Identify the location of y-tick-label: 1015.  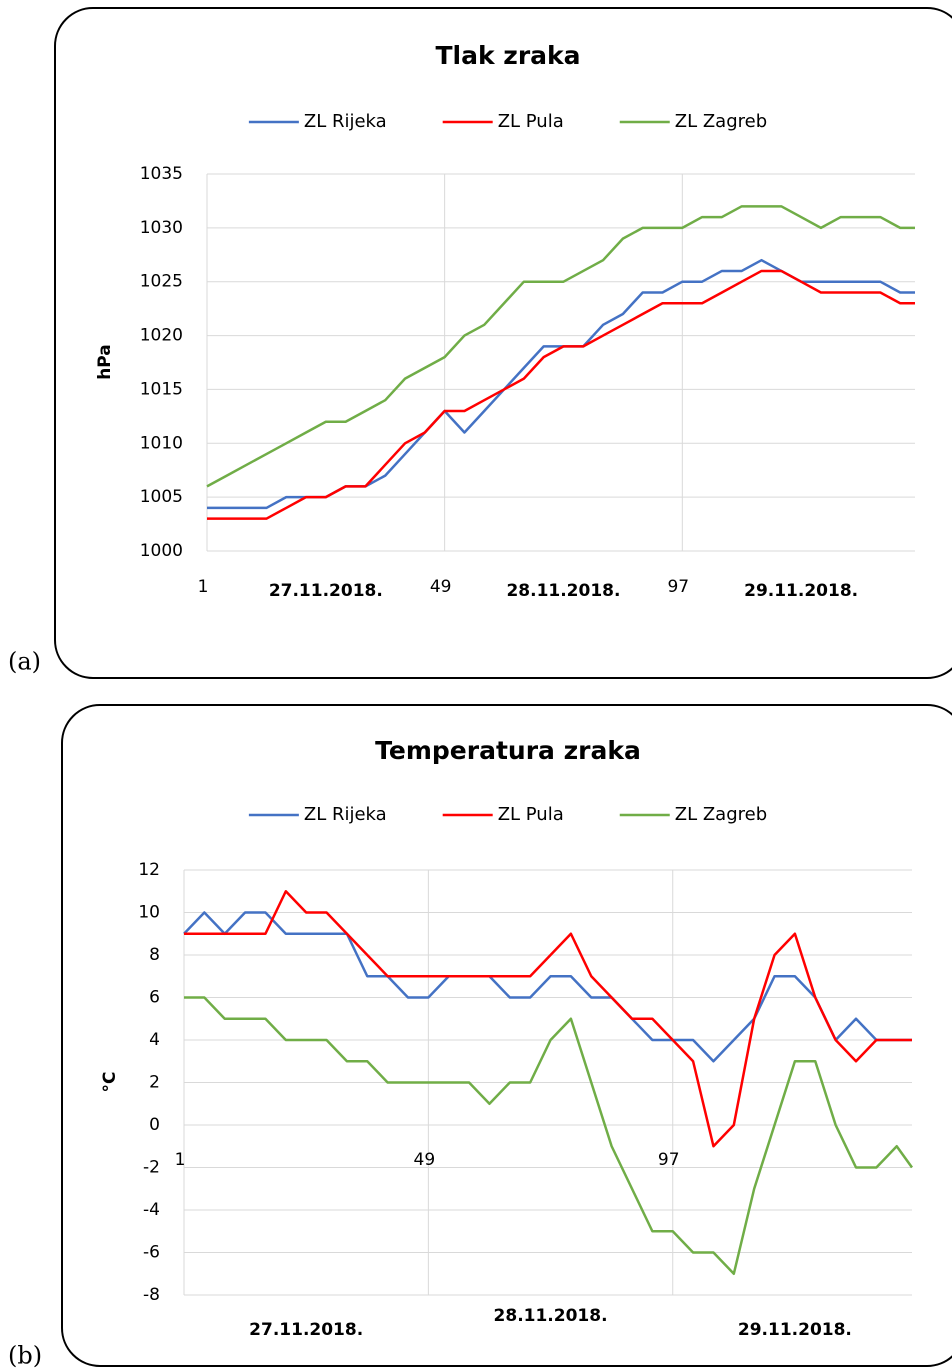
(161, 389).